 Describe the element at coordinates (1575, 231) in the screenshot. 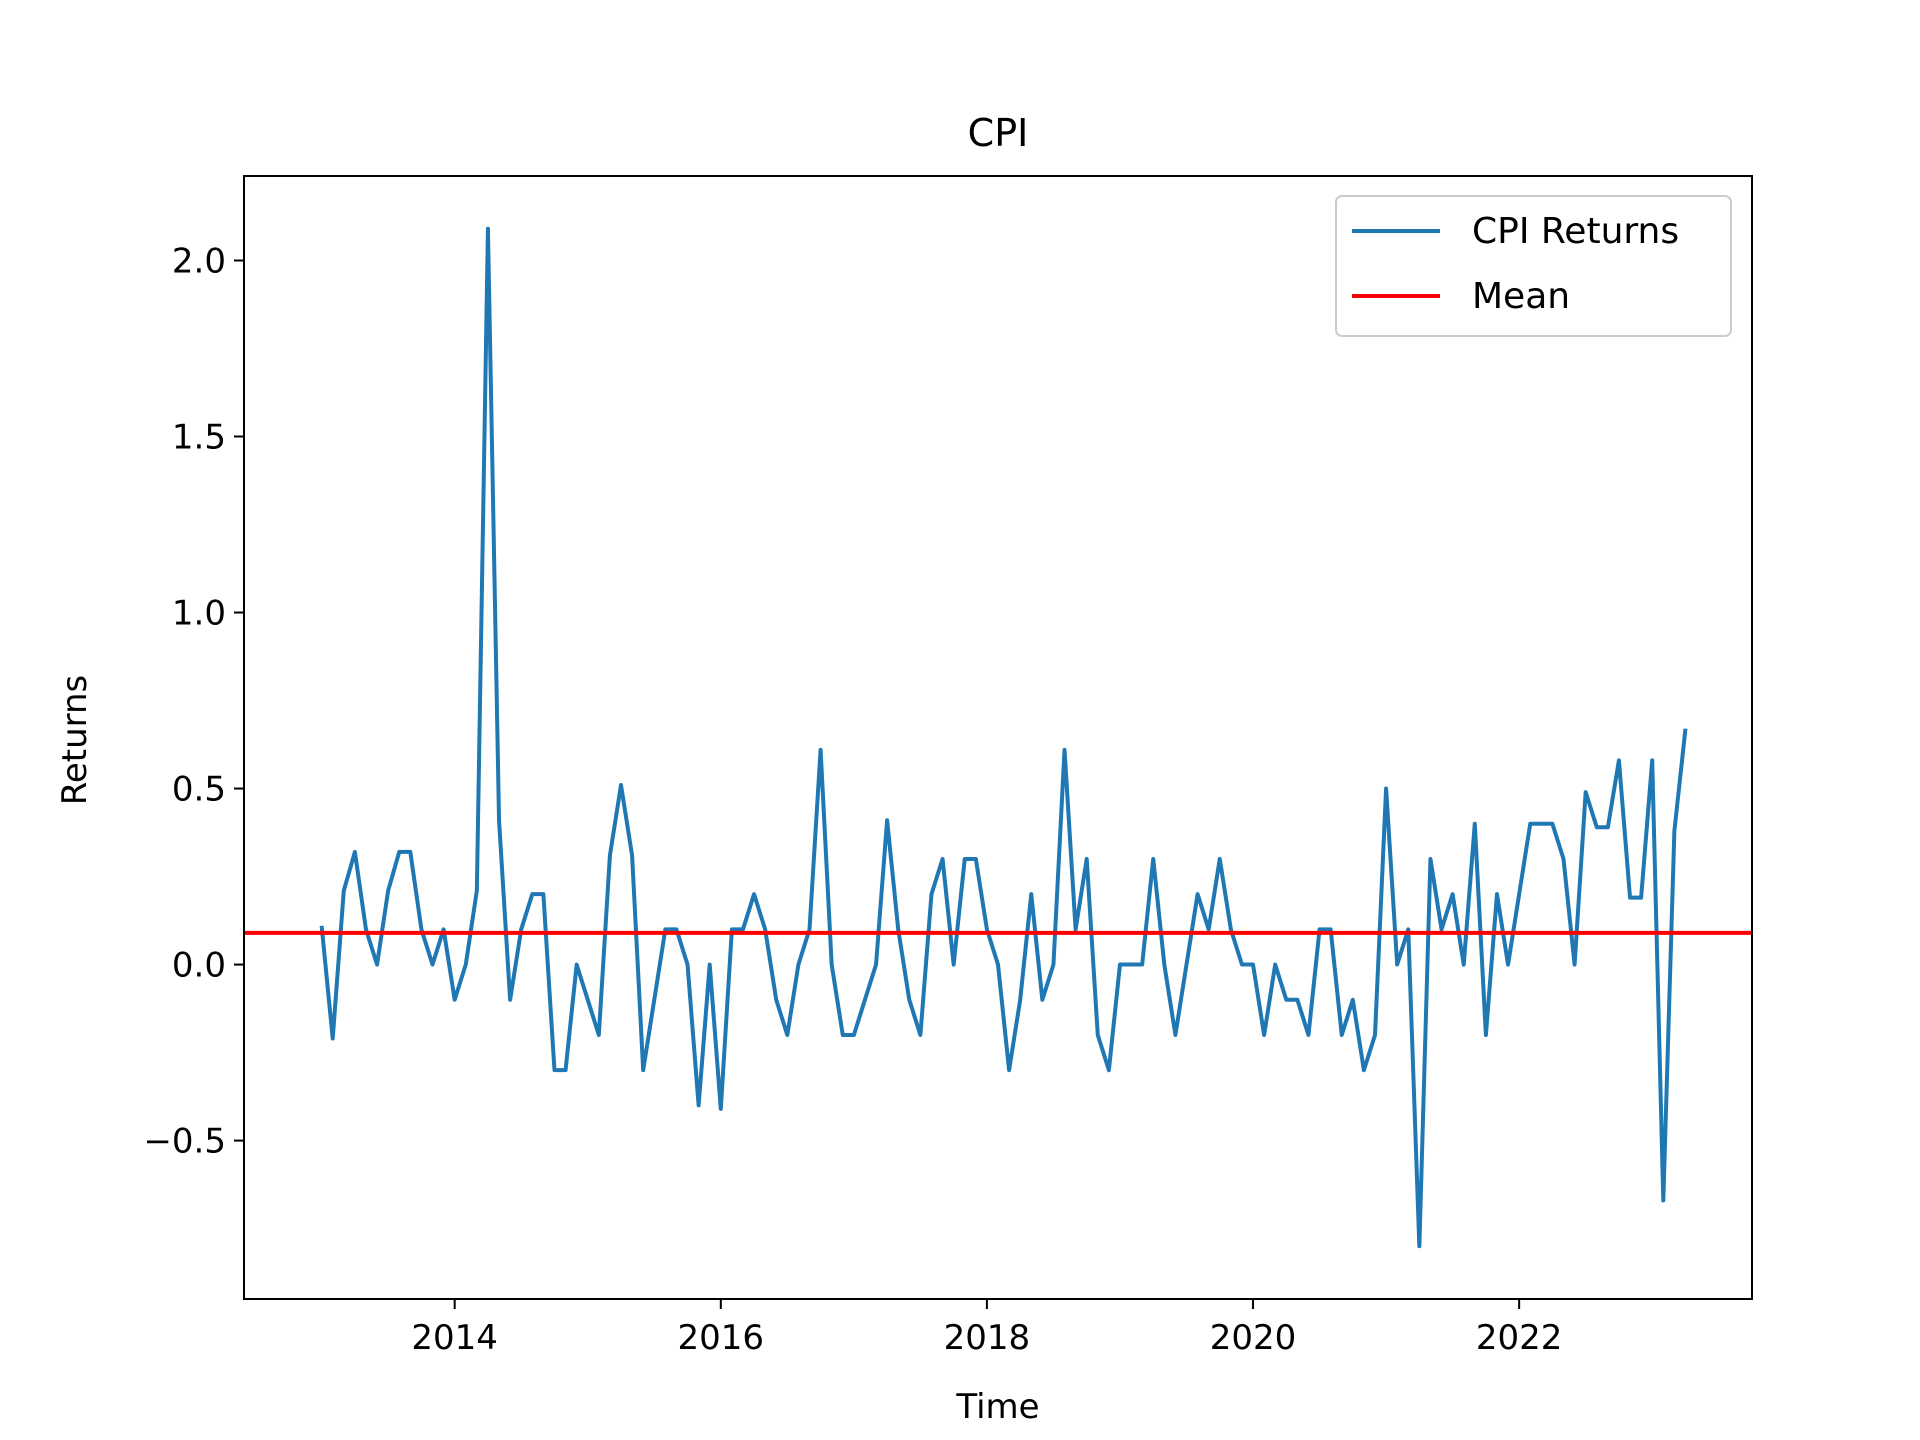

I see `legend-label-cpi-returns: CPI Returns` at that location.